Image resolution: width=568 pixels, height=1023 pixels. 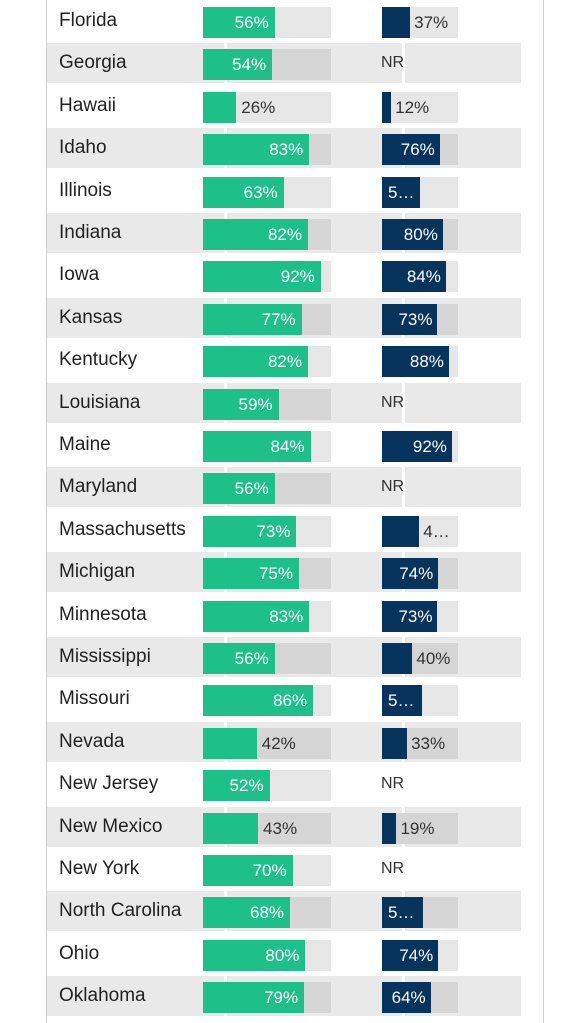 I want to click on state-name: Kentucky, so click(x=98, y=360).